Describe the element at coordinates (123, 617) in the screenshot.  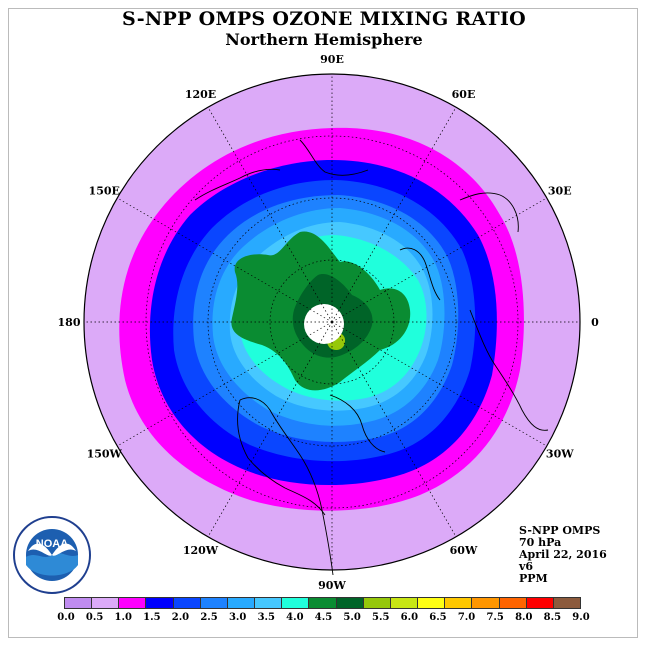
I see `colorbar-tick-label: 1.0` at that location.